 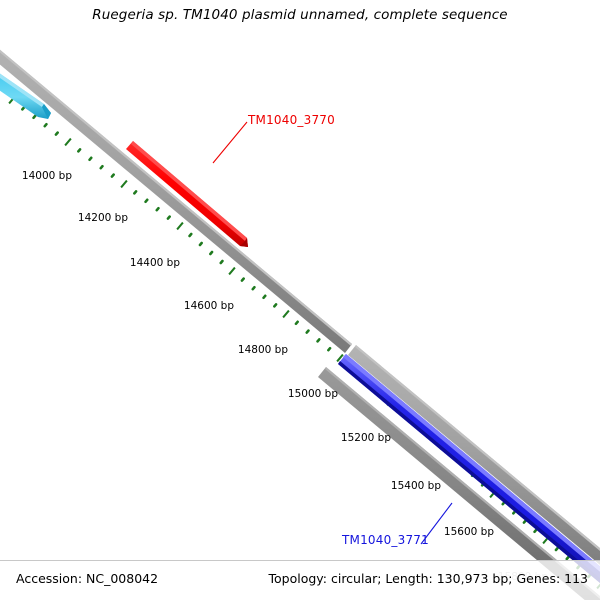 What do you see at coordinates (154, 263) in the screenshot?
I see `scale-tick-label: 14400 bp` at bounding box center [154, 263].